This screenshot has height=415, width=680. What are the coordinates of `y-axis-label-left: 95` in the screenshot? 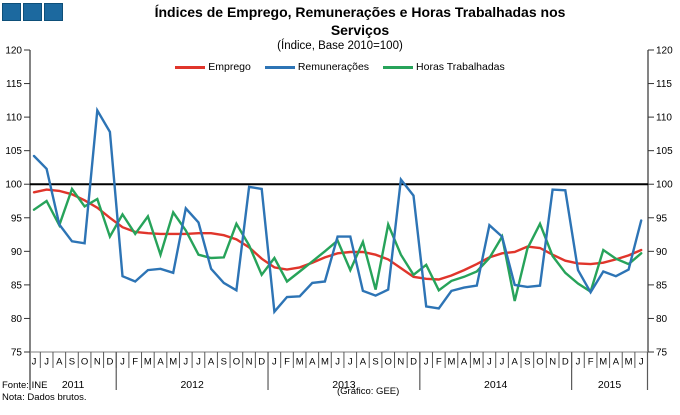 It's located at (17, 218).